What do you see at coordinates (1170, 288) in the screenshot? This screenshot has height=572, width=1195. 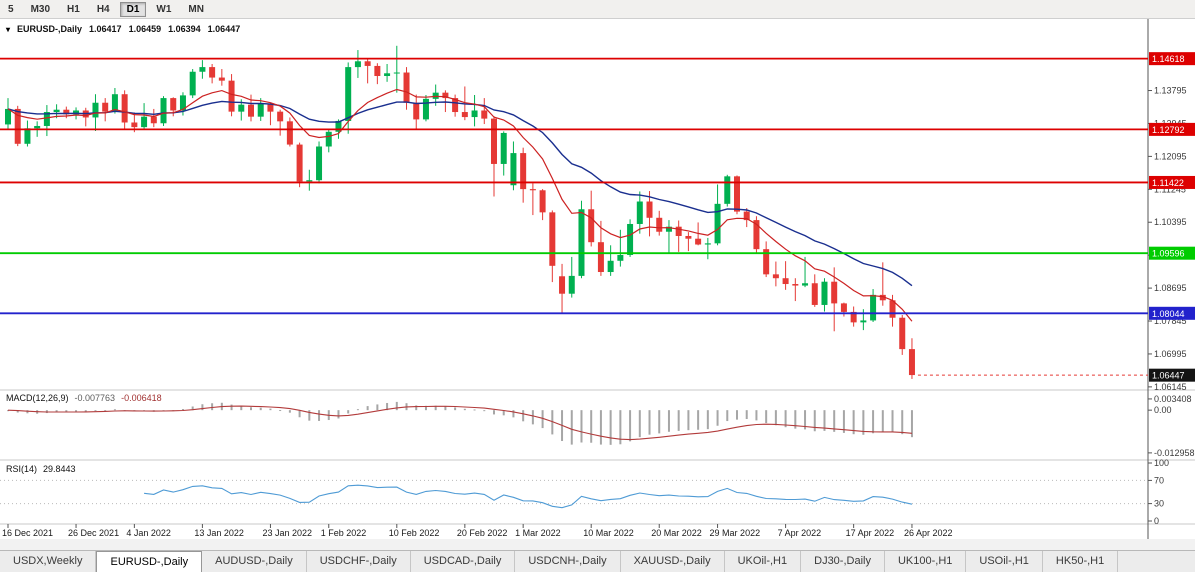 I see `svg-text: 1.08695` at bounding box center [1170, 288].